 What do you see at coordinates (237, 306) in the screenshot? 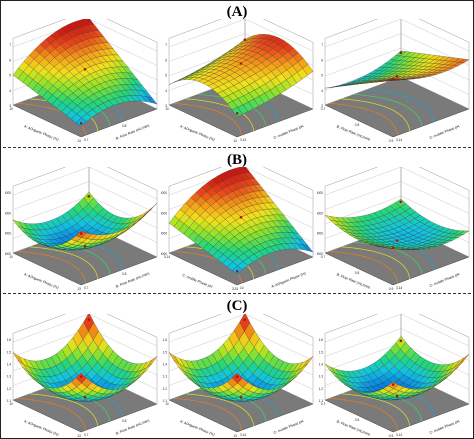
I see `panel-label-c: (C)` at bounding box center [237, 306].